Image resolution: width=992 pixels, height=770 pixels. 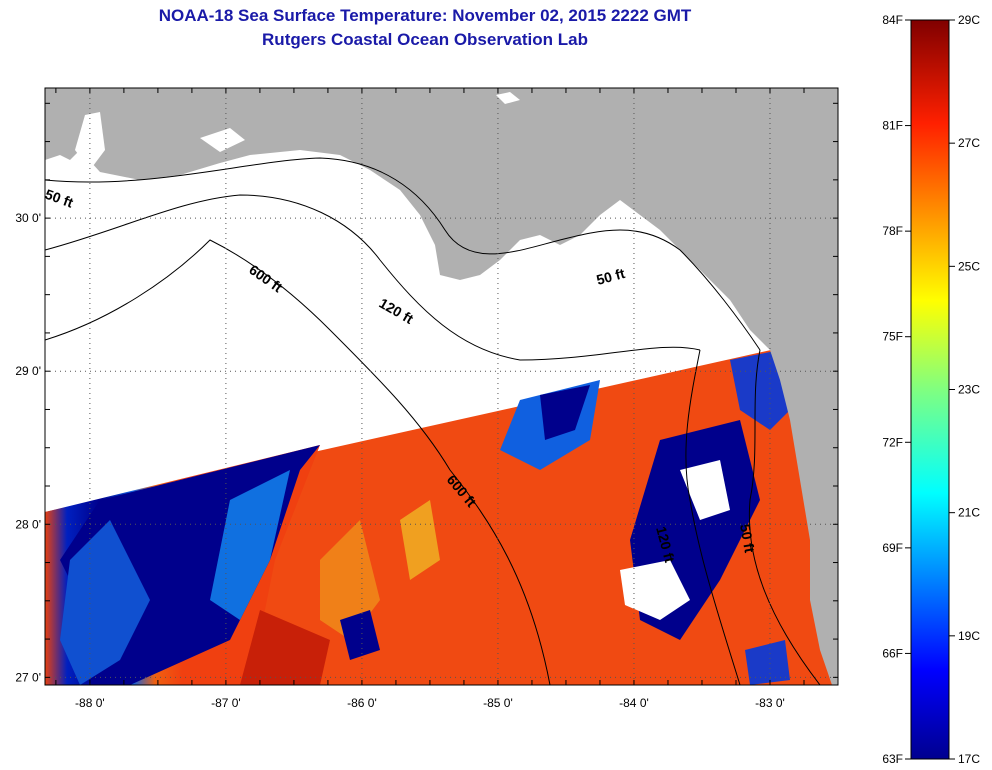 What do you see at coordinates (425, 39) in the screenshot?
I see `map-subtitle: Rutgers Coastal Ocean Observation Lab` at bounding box center [425, 39].